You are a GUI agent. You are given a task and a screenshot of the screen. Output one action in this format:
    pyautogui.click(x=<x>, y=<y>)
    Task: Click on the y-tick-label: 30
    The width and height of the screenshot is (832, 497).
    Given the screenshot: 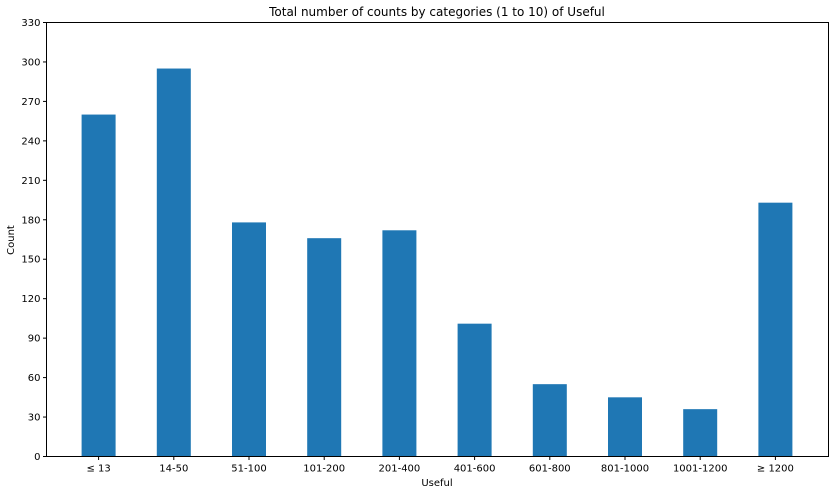 What is the action you would take?
    pyautogui.click(x=34, y=418)
    